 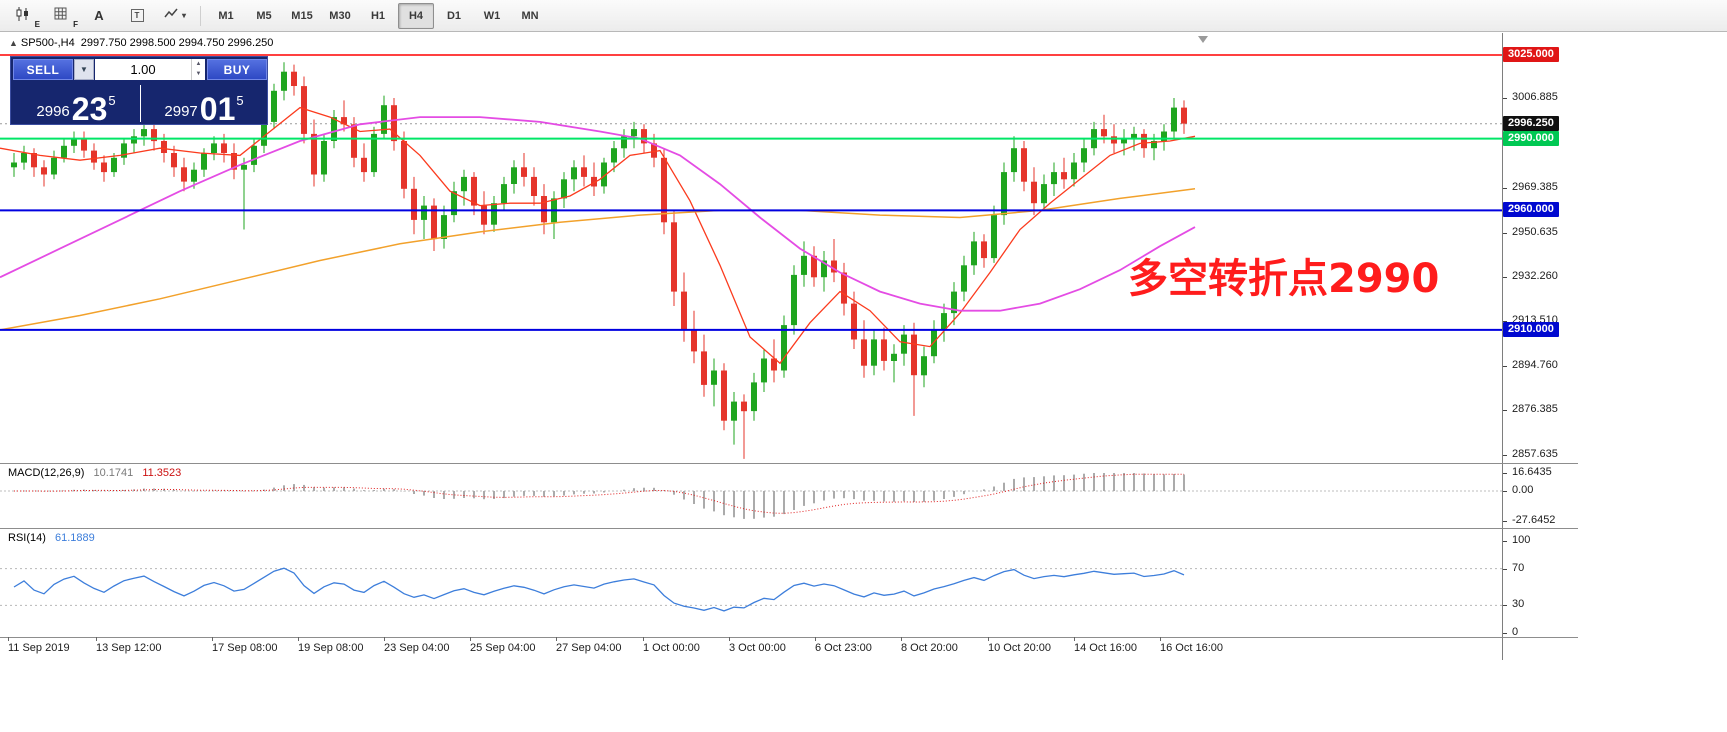 I want to click on symbol-timeframe-label: SP500-,H4, so click(x=47, y=43).